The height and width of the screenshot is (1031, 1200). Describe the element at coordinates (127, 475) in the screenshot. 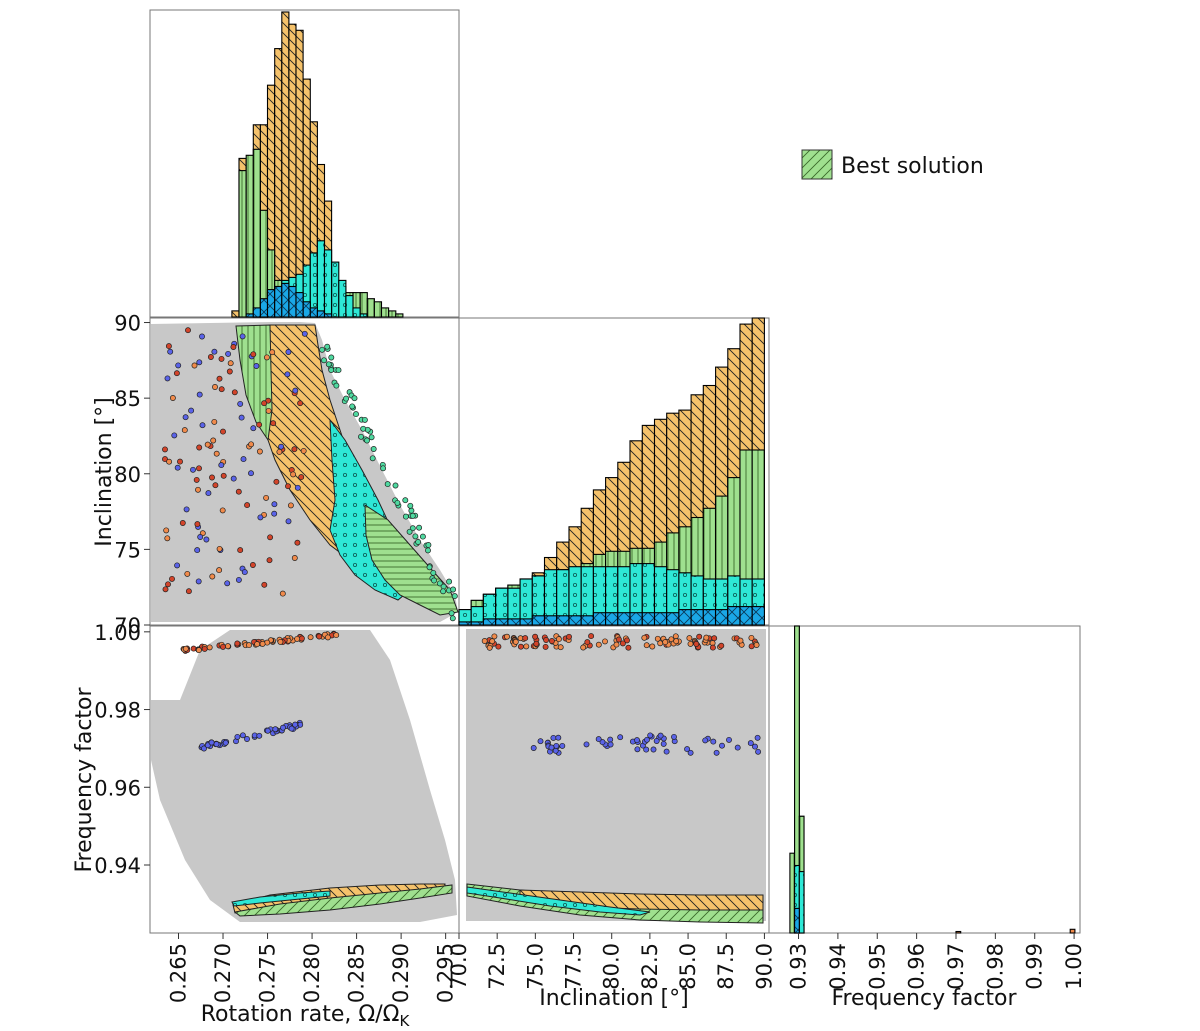

I see `ytick-inclination-80: 80` at that location.